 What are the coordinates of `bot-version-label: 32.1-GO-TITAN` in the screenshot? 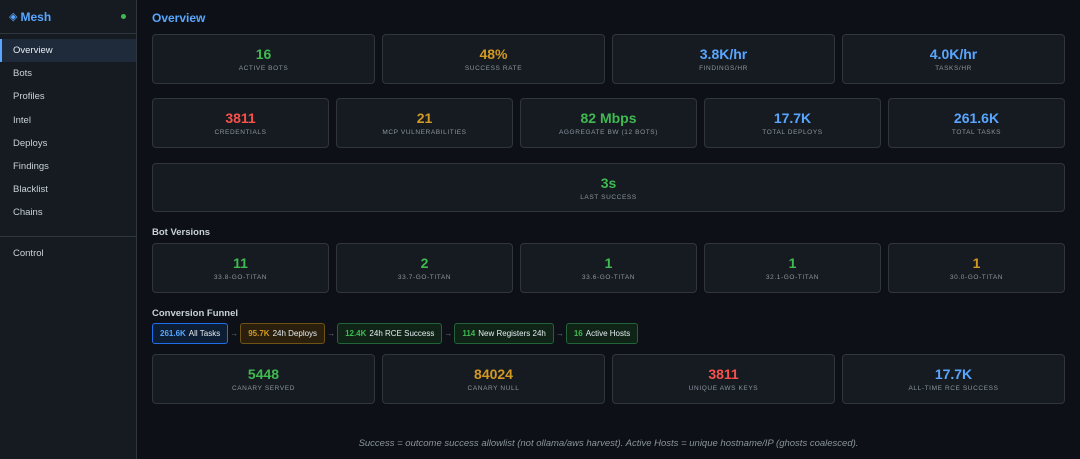 It's located at (792, 277).